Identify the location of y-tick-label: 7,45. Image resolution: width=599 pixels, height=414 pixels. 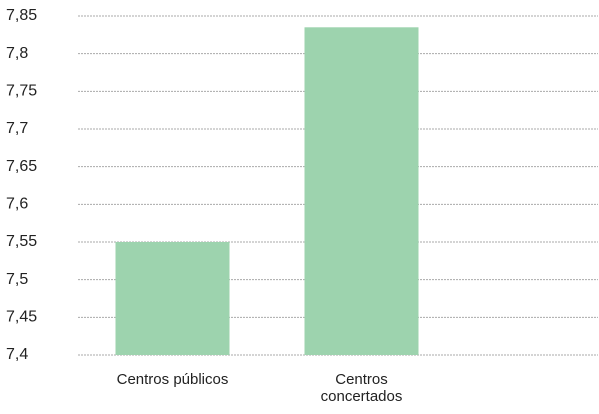
(21, 317).